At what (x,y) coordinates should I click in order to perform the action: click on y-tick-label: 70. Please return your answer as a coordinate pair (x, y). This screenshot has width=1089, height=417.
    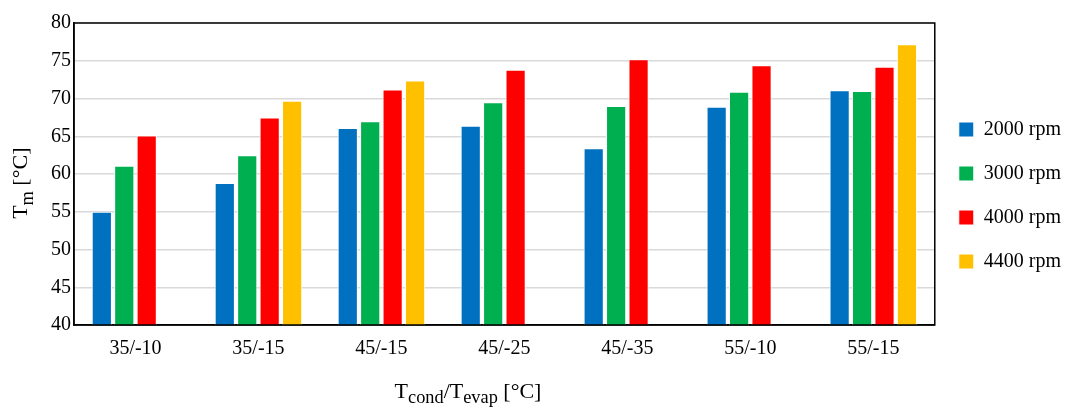
    Looking at the image, I should click on (61, 96).